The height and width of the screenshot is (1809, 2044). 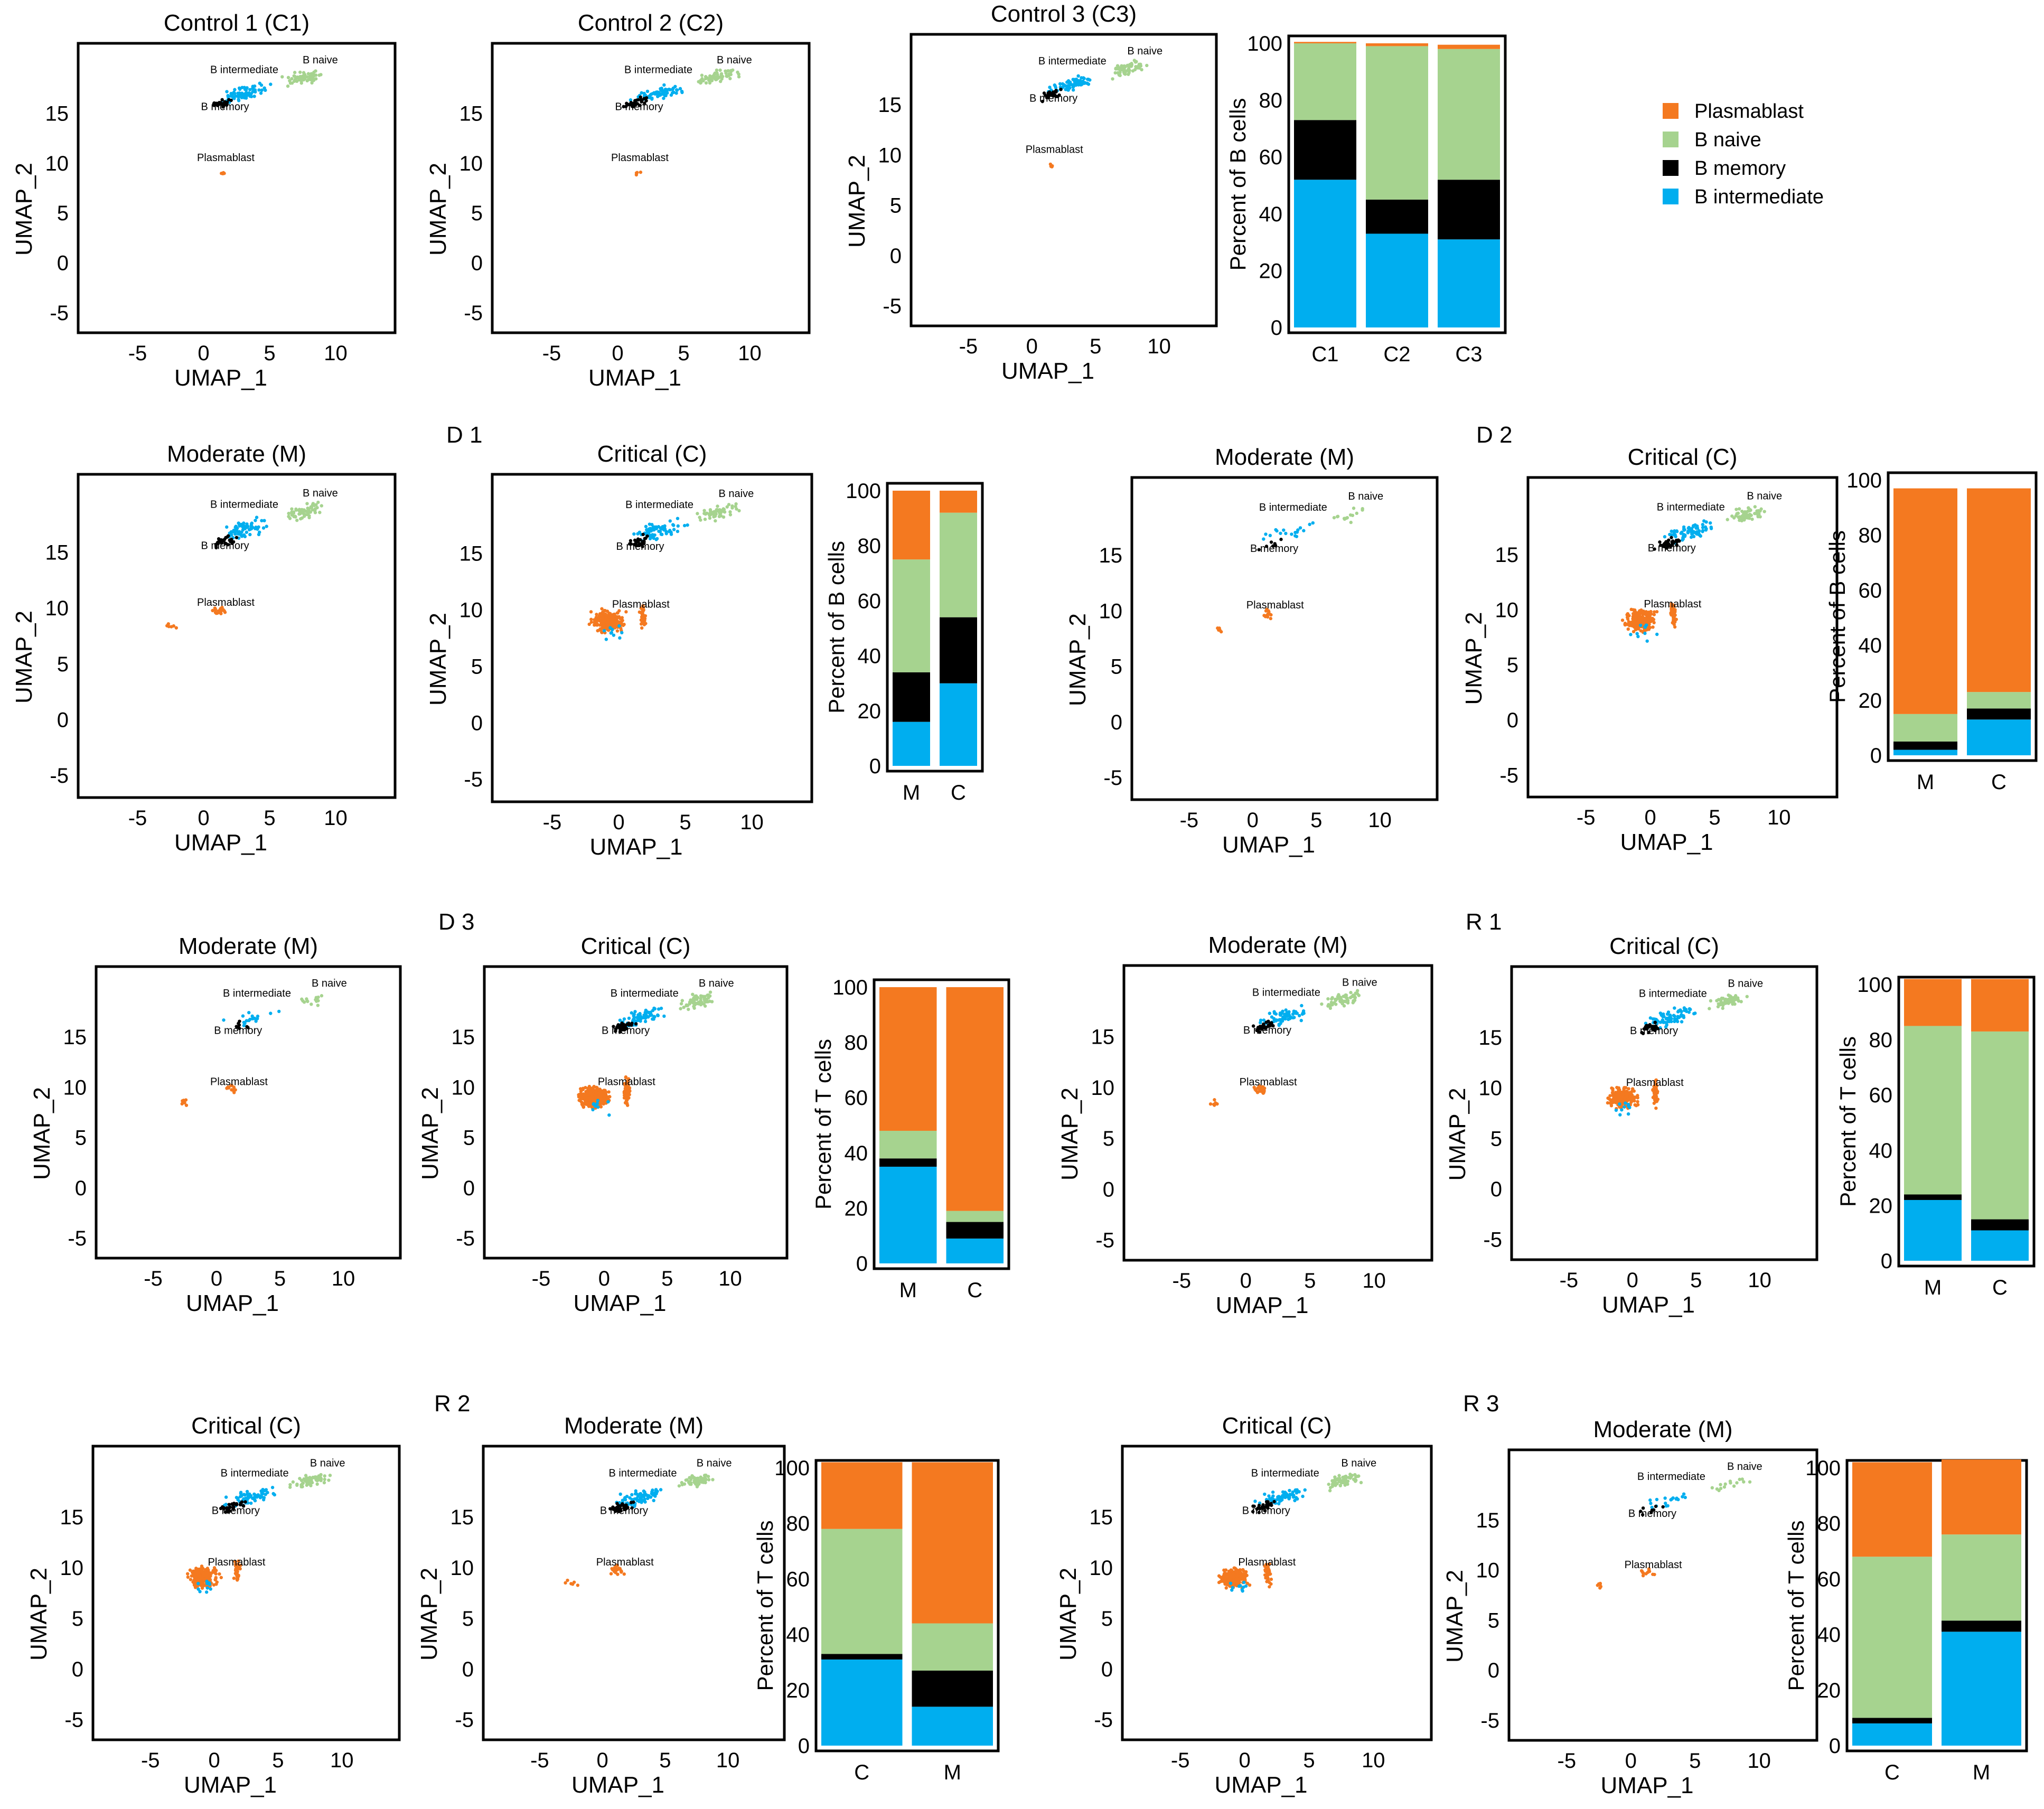 What do you see at coordinates (1886, 1261) in the screenshot?
I see `bar-y-tick: 0` at bounding box center [1886, 1261].